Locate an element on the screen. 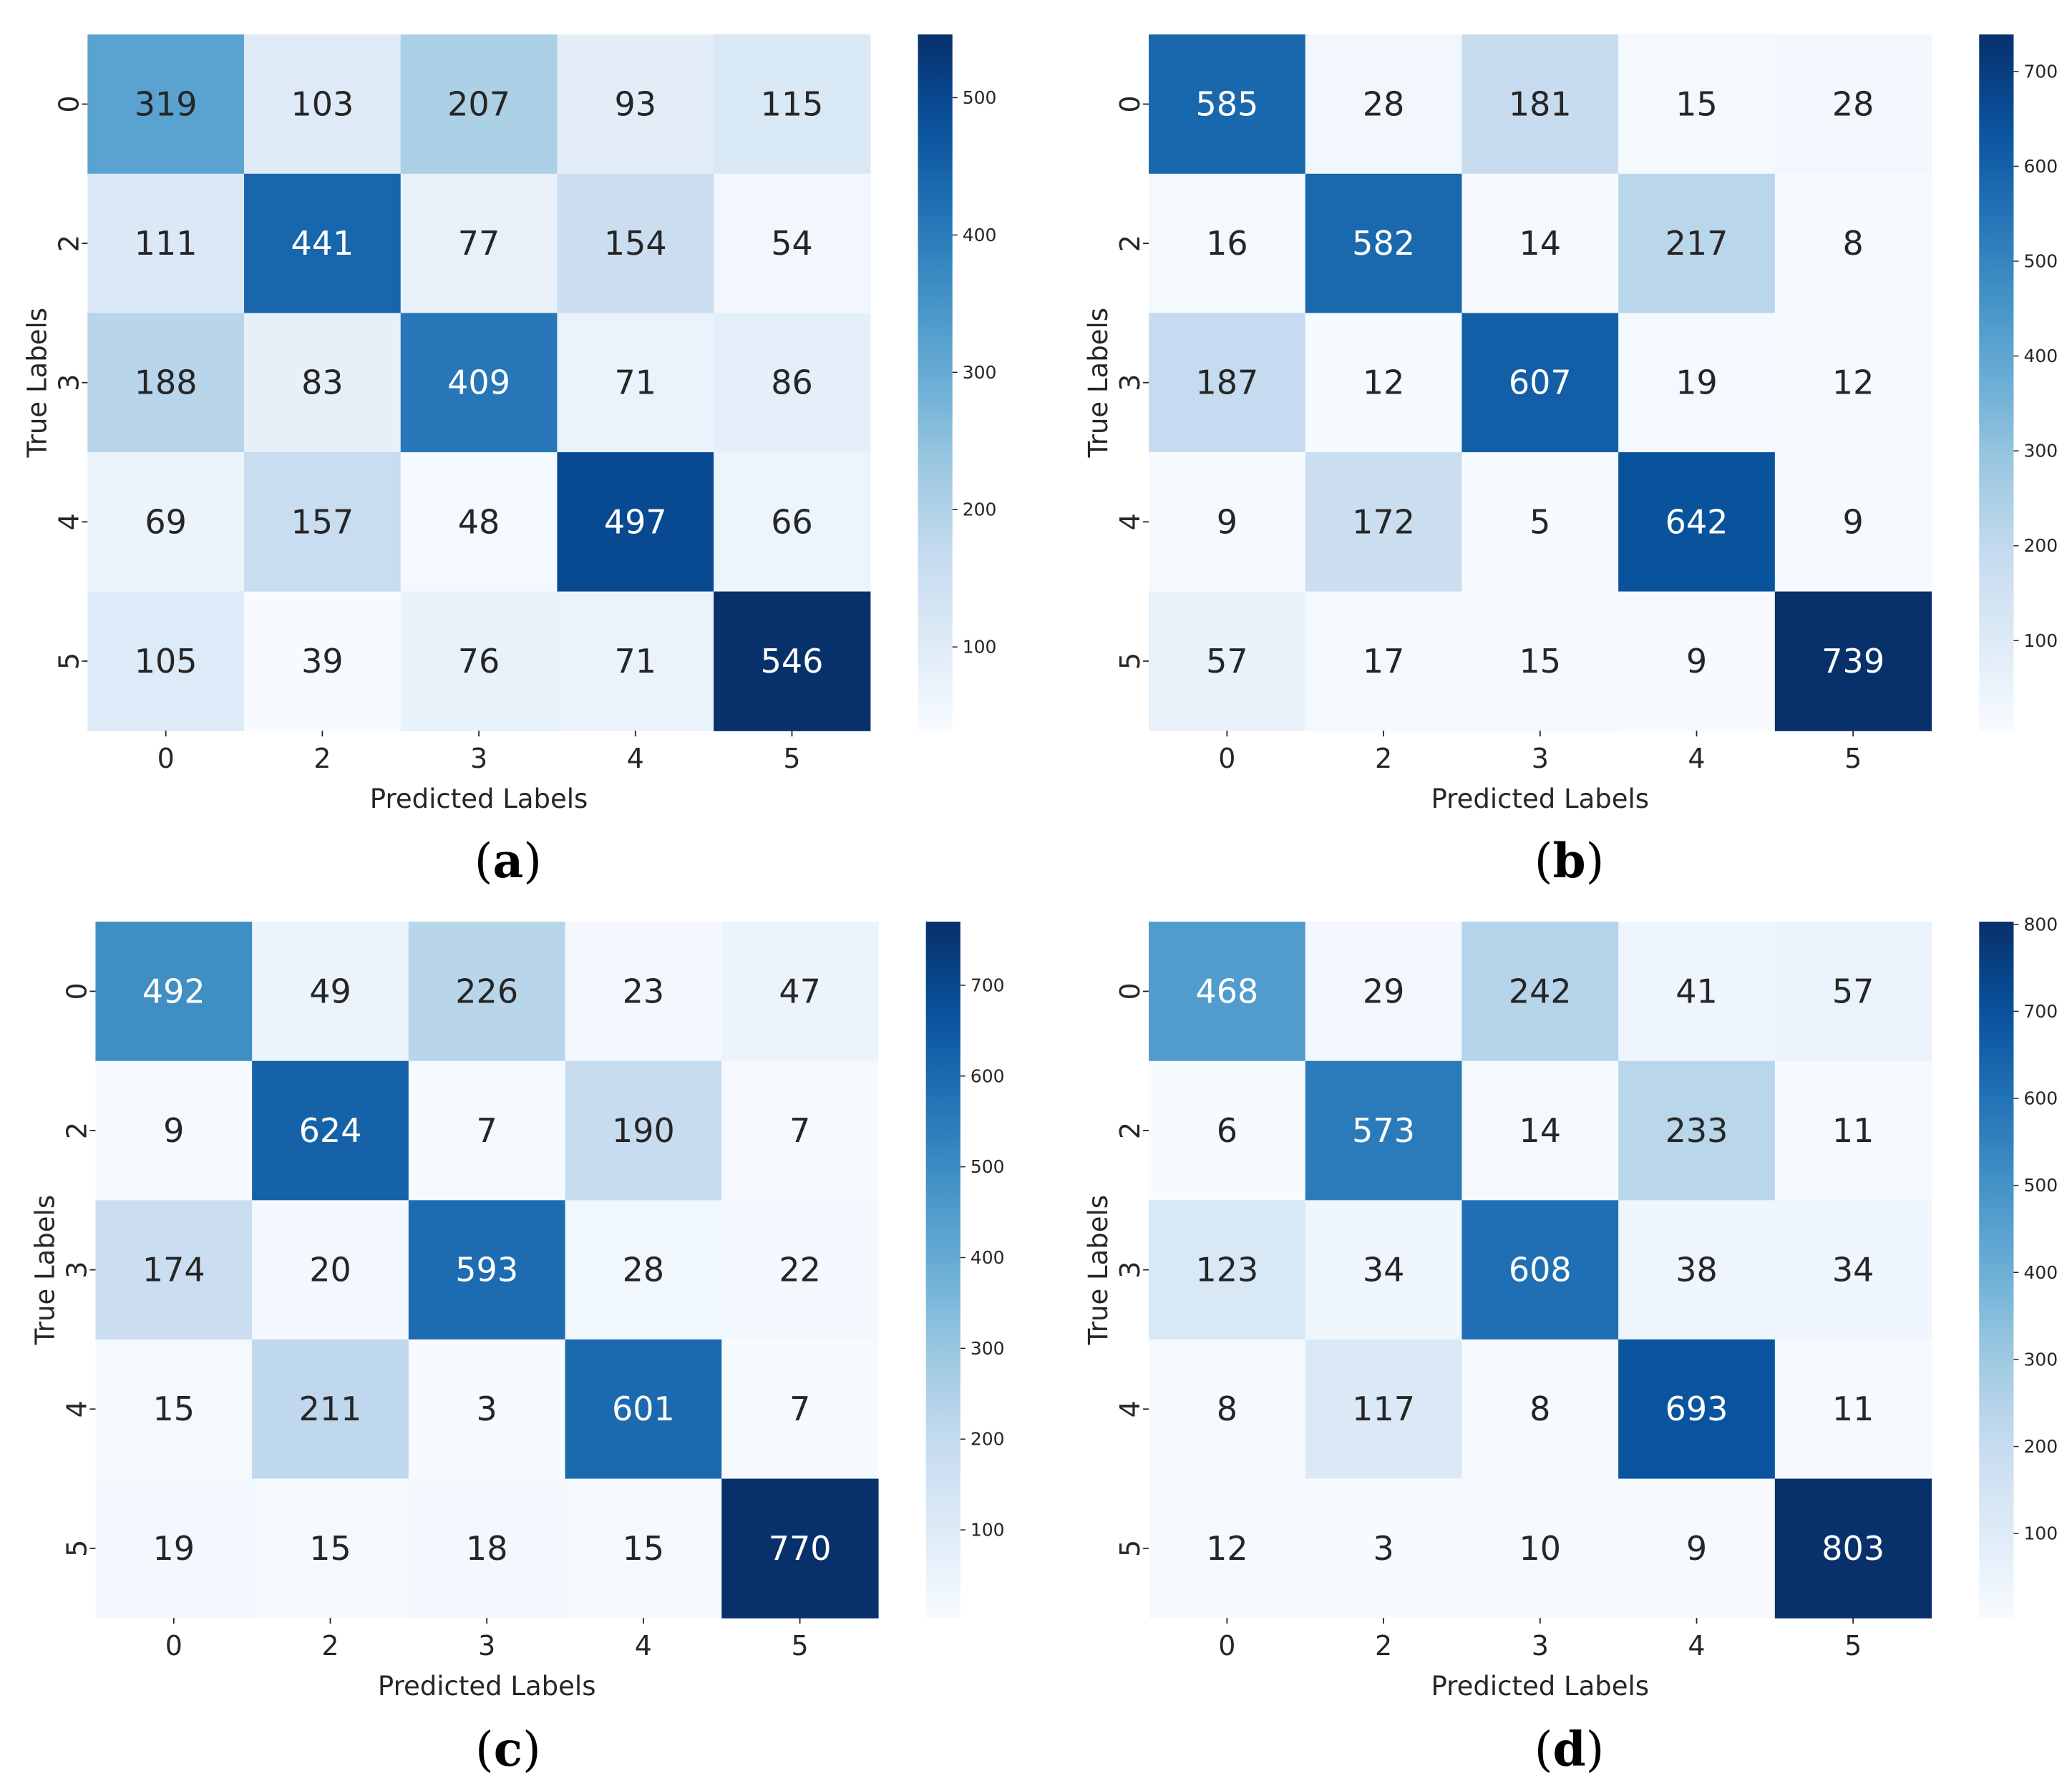 The image size is (2072, 1791). panel-label: (a) is located at coordinates (508, 861).